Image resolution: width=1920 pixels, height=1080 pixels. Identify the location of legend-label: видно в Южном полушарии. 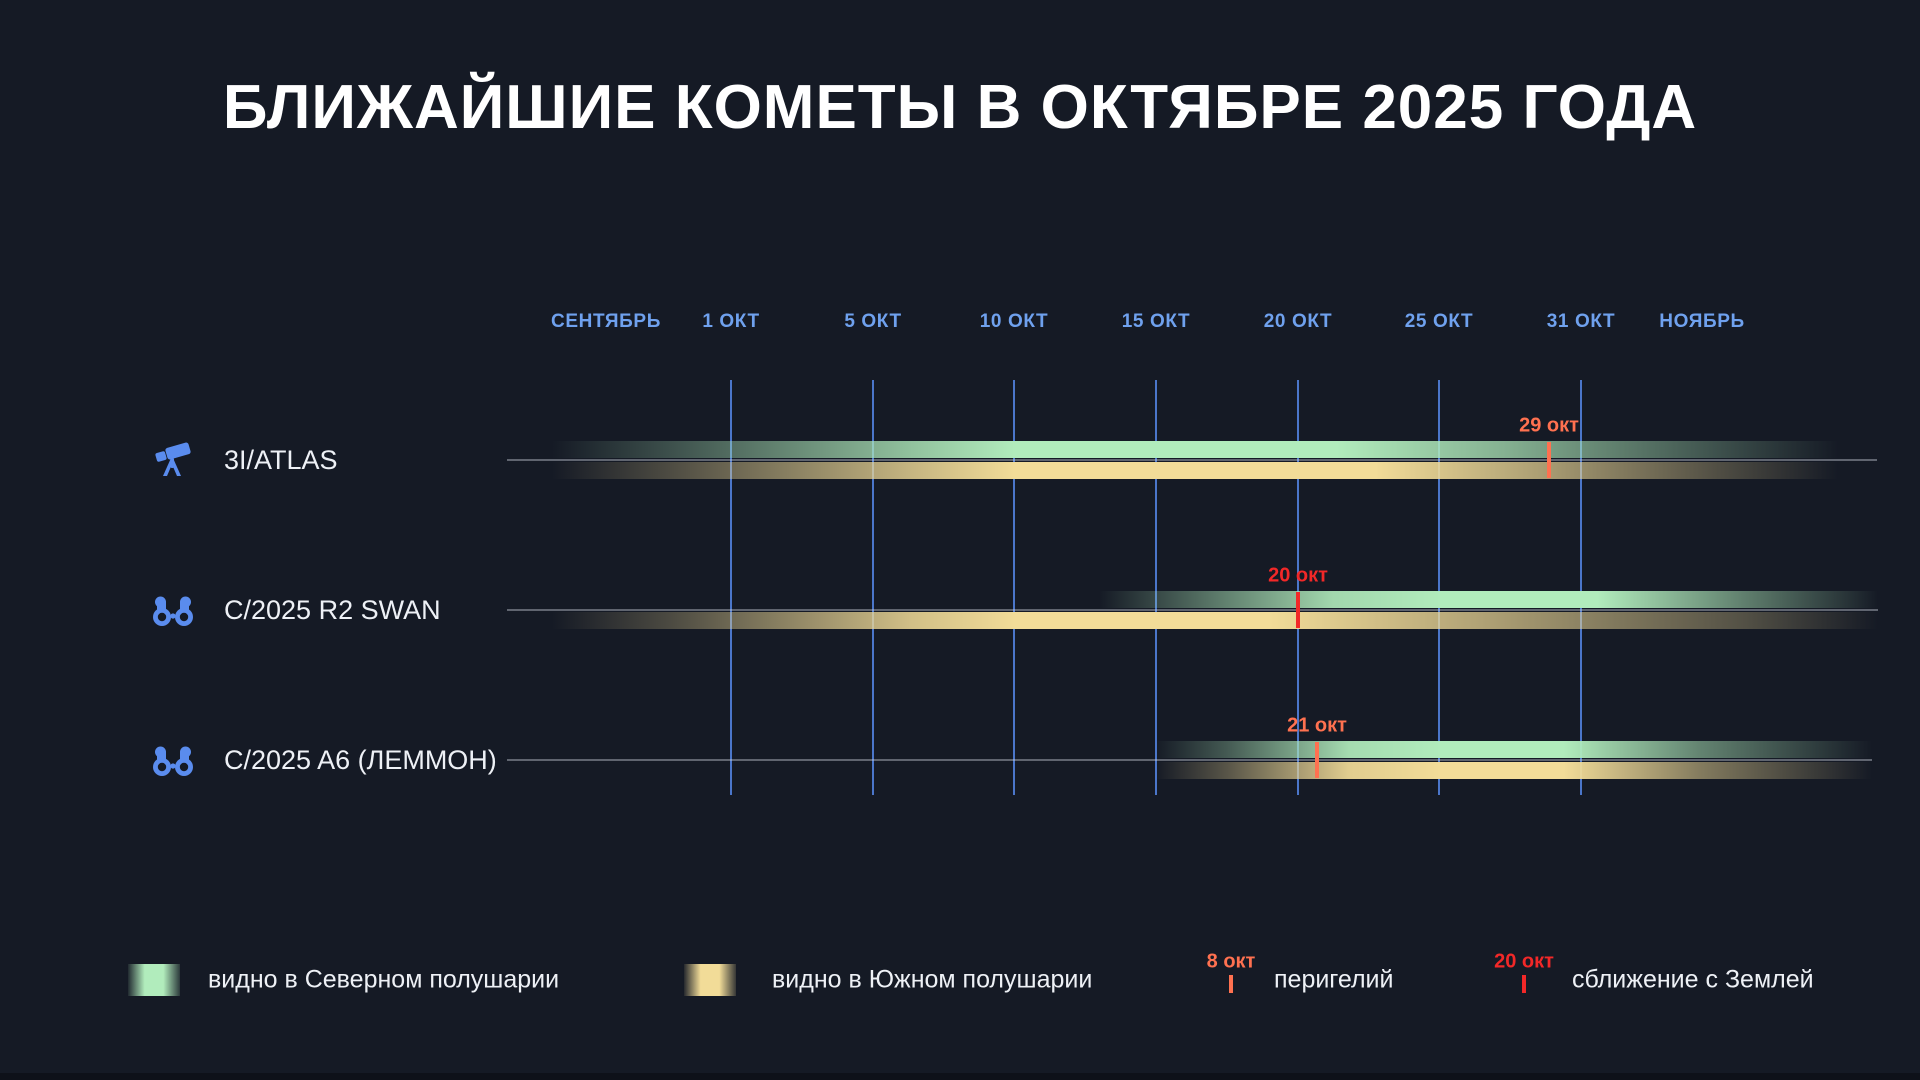
(932, 979).